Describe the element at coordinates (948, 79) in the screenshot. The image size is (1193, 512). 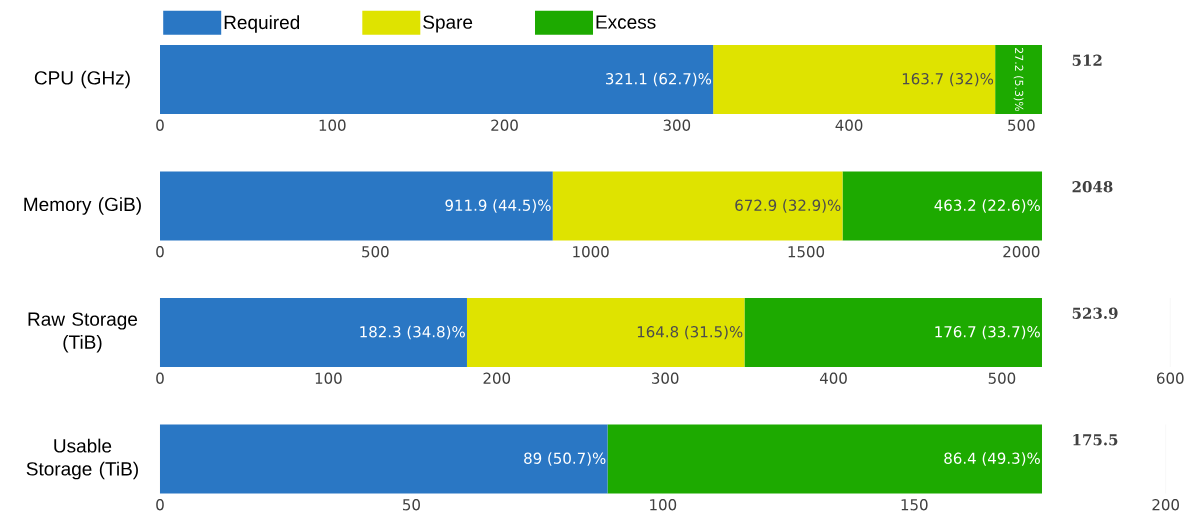
I see `data-label: 163.7 (32)%` at that location.